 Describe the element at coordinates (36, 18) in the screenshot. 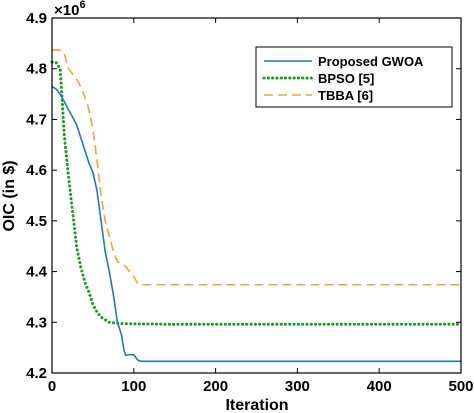

I see `y-tick-label: 4.9` at that location.